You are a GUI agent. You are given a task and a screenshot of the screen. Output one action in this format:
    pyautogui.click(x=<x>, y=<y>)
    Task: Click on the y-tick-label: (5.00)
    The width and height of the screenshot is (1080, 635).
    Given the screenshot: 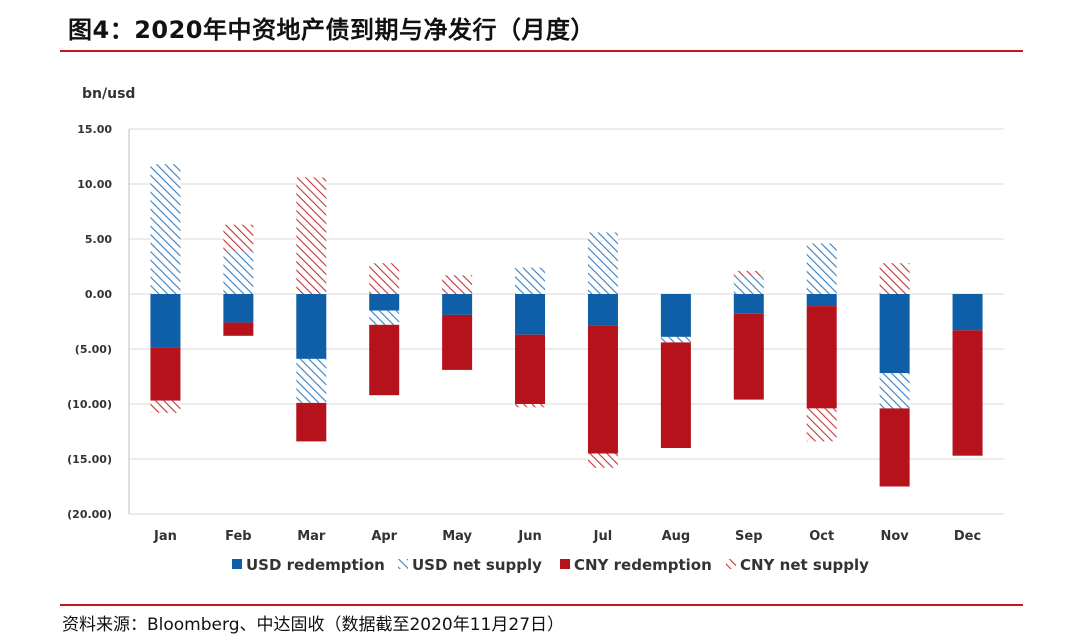 What is the action you would take?
    pyautogui.click(x=93, y=349)
    